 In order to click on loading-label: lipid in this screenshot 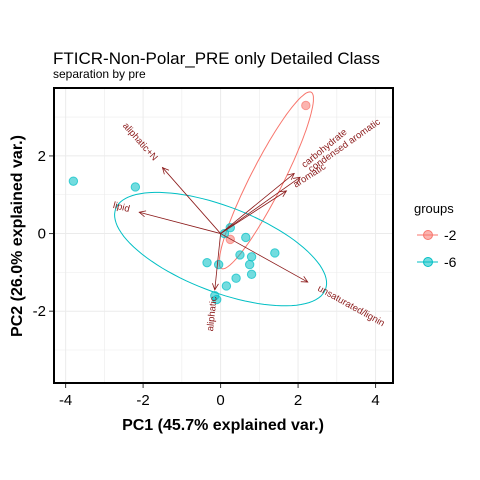, I will do `click(121, 207)`.